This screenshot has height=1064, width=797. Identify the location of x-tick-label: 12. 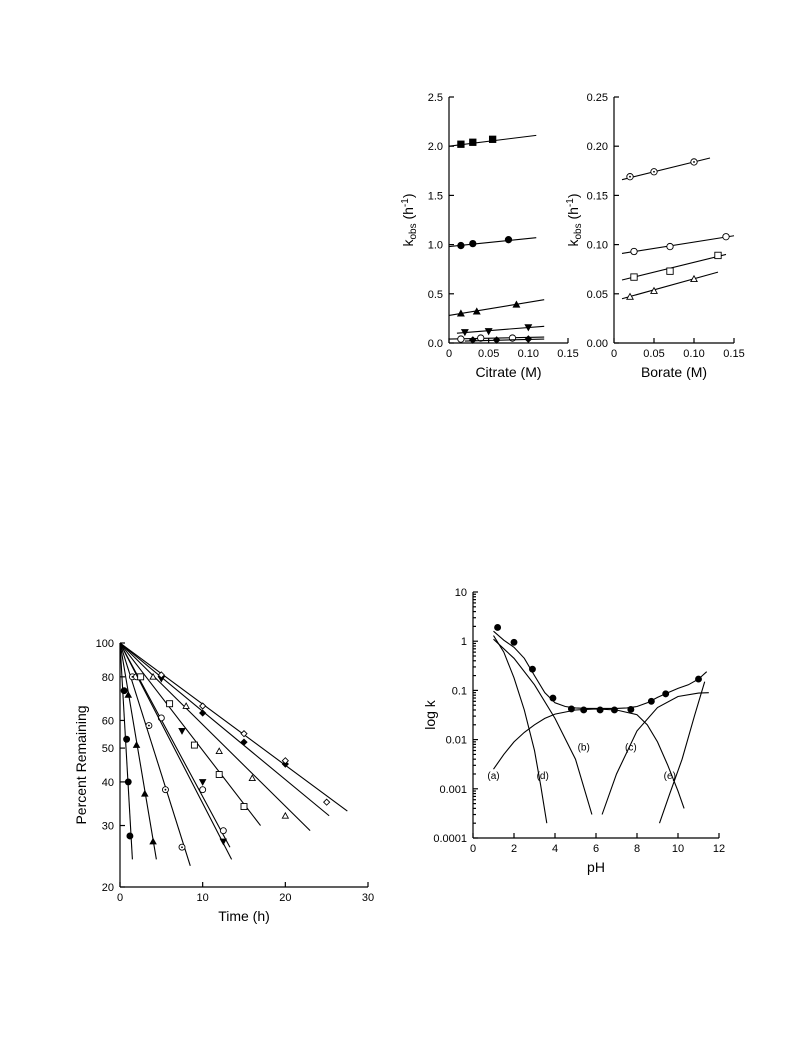
(719, 849).